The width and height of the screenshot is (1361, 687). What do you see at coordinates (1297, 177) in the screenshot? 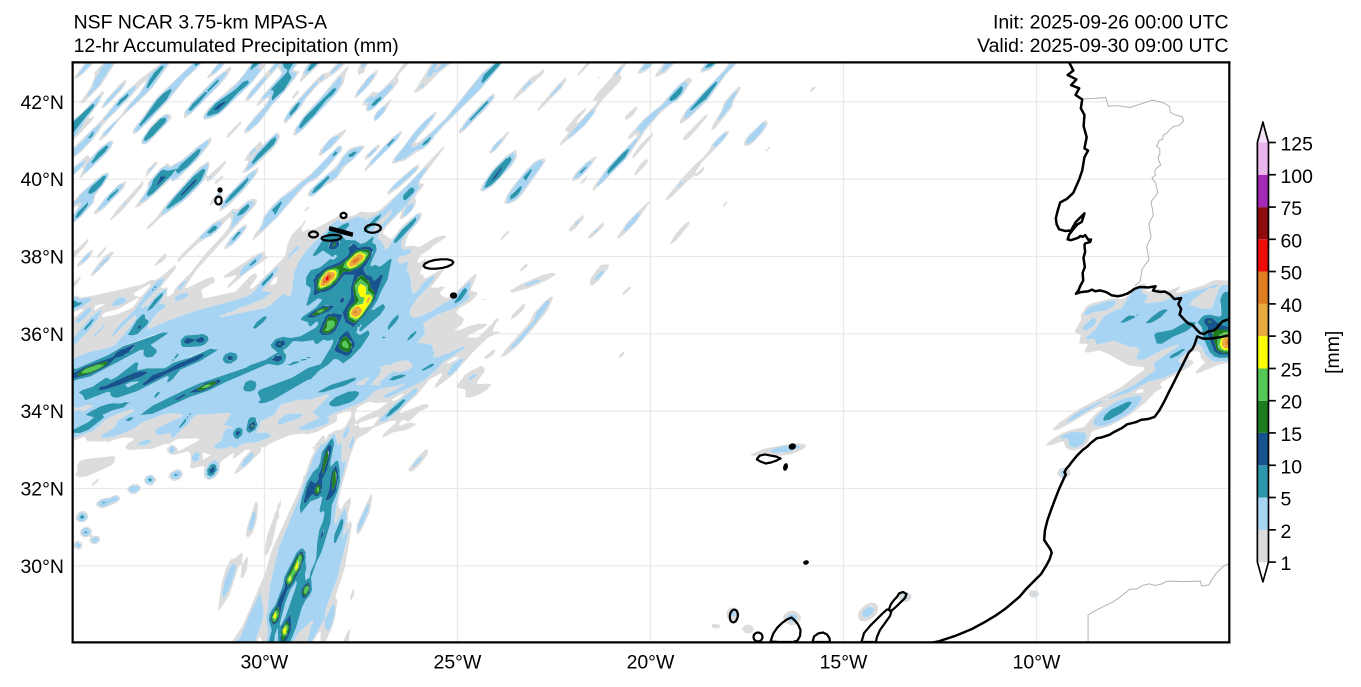
I see `svg-text: 100` at bounding box center [1297, 177].